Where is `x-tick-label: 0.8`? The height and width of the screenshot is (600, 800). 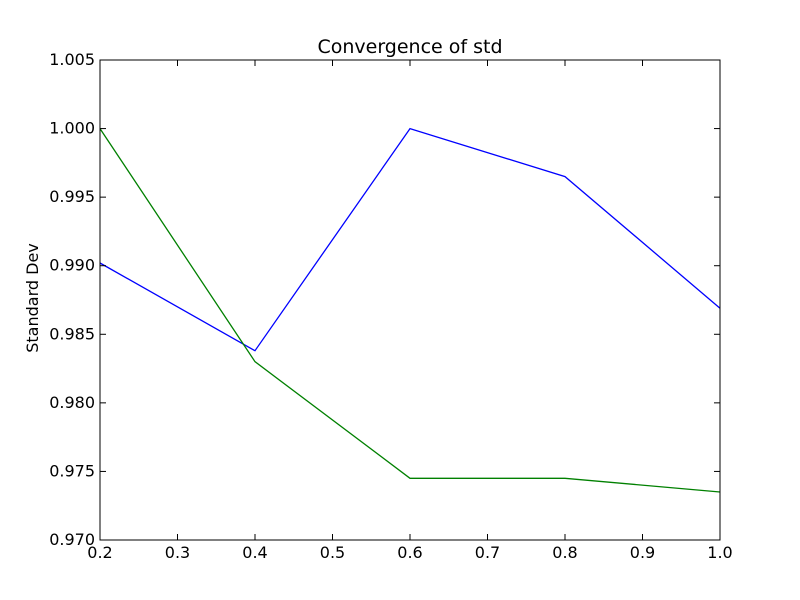
x-tick-label: 0.8 is located at coordinates (564, 552).